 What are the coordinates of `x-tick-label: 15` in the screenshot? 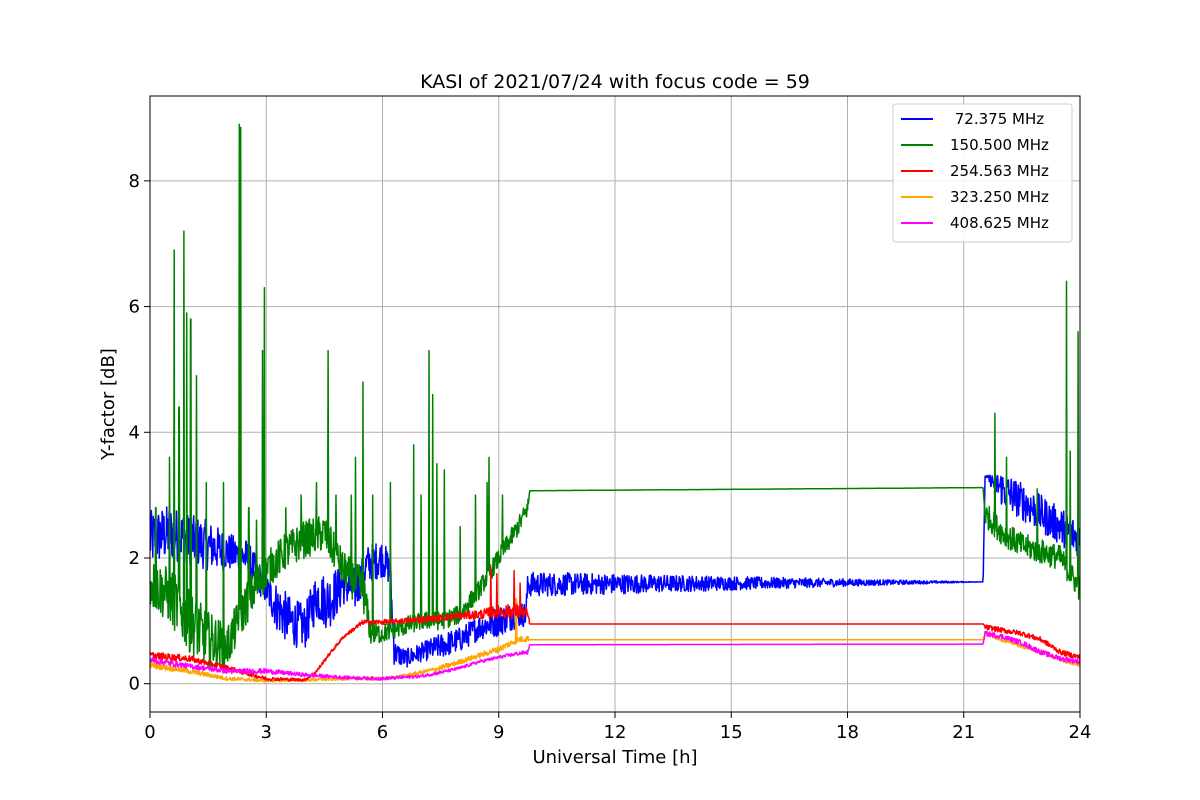 It's located at (731, 732).